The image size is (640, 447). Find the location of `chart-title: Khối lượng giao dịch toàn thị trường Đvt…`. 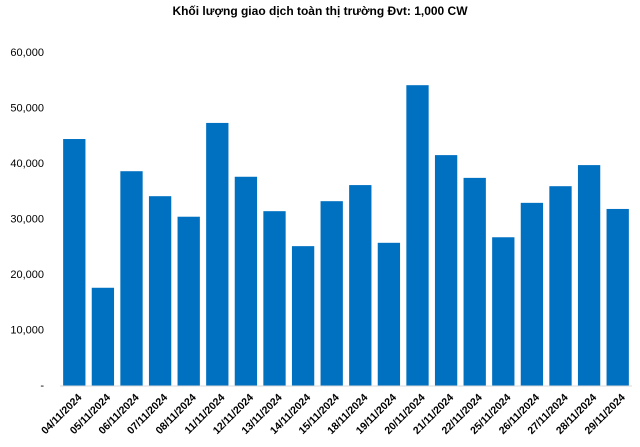

chart-title: Khối lượng giao dịch toàn thị trường Đvt… is located at coordinates (320, 11).